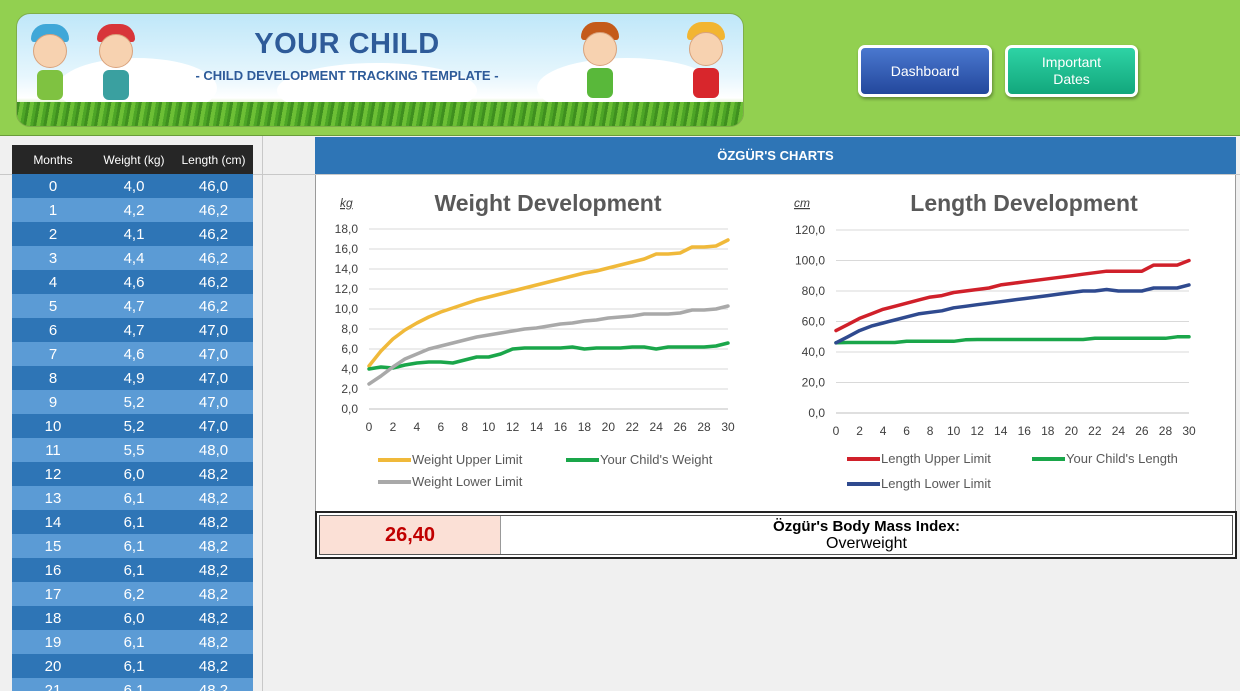  What do you see at coordinates (347, 229) in the screenshot?
I see `y-tick-label: 18,0` at bounding box center [347, 229].